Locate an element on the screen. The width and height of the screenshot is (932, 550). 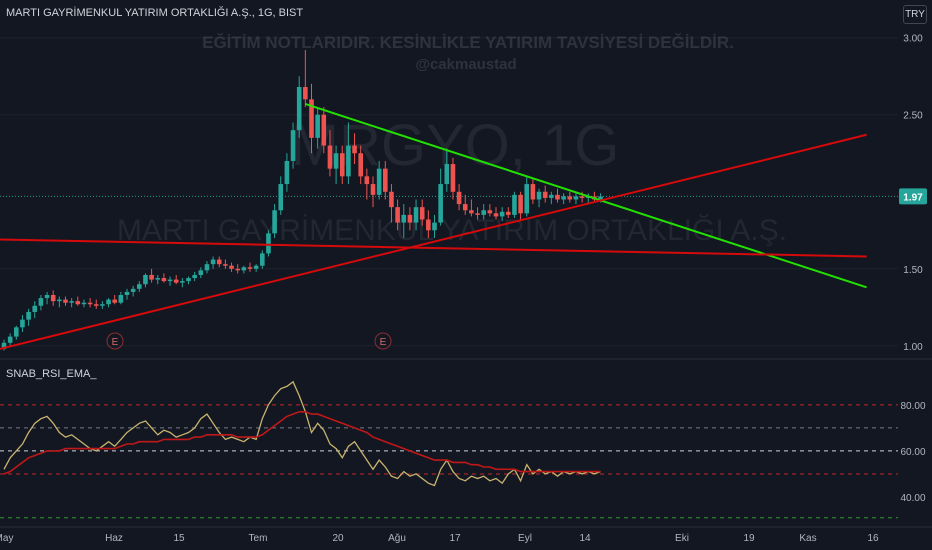
price-tick-label: 1.00 is located at coordinates (913, 347).